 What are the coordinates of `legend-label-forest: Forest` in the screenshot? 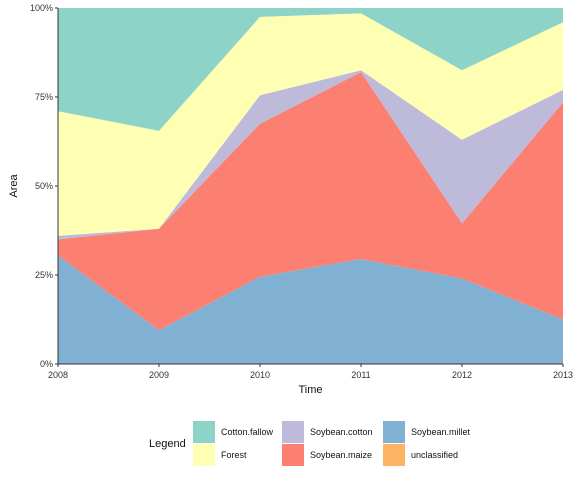 It's located at (234, 455).